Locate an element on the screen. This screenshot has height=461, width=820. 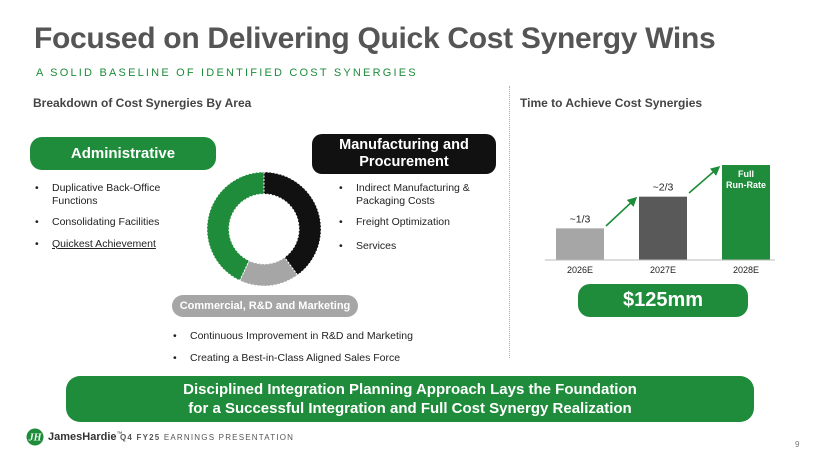
page-number: 9 is located at coordinates (797, 444).